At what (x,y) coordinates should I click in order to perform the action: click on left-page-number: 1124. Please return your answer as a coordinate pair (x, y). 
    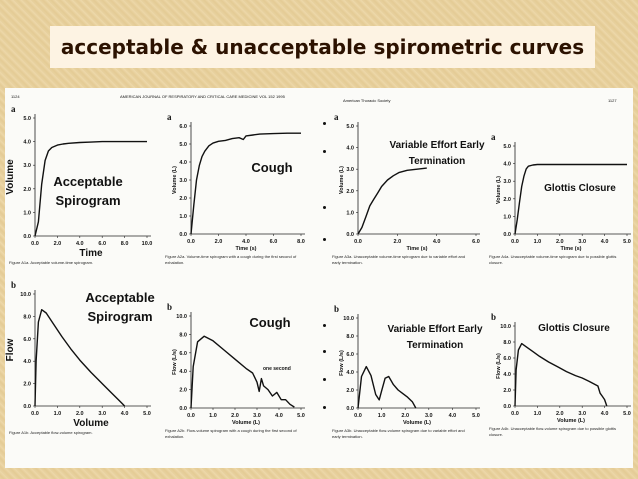
    Looking at the image, I should click on (15, 96).